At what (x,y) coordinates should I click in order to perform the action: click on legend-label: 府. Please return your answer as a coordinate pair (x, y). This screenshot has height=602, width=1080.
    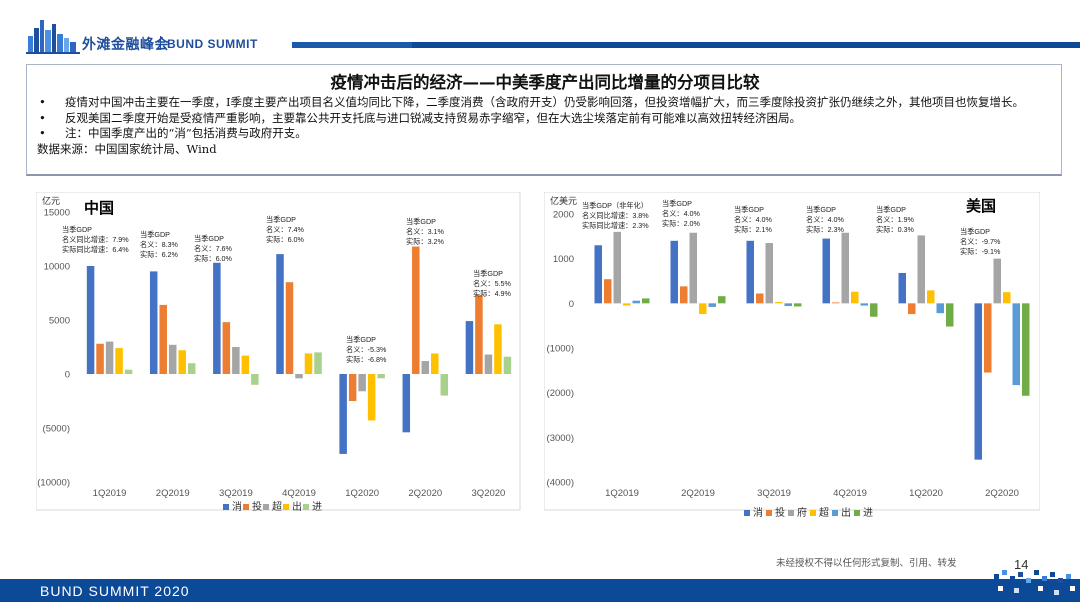
    Looking at the image, I should click on (802, 512).